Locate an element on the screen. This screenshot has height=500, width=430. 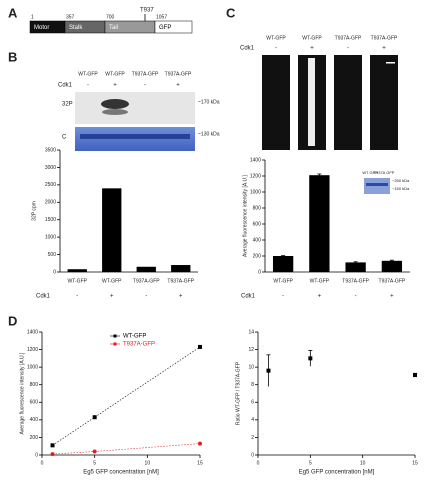
domain-segment is located at coordinates (173, 27).